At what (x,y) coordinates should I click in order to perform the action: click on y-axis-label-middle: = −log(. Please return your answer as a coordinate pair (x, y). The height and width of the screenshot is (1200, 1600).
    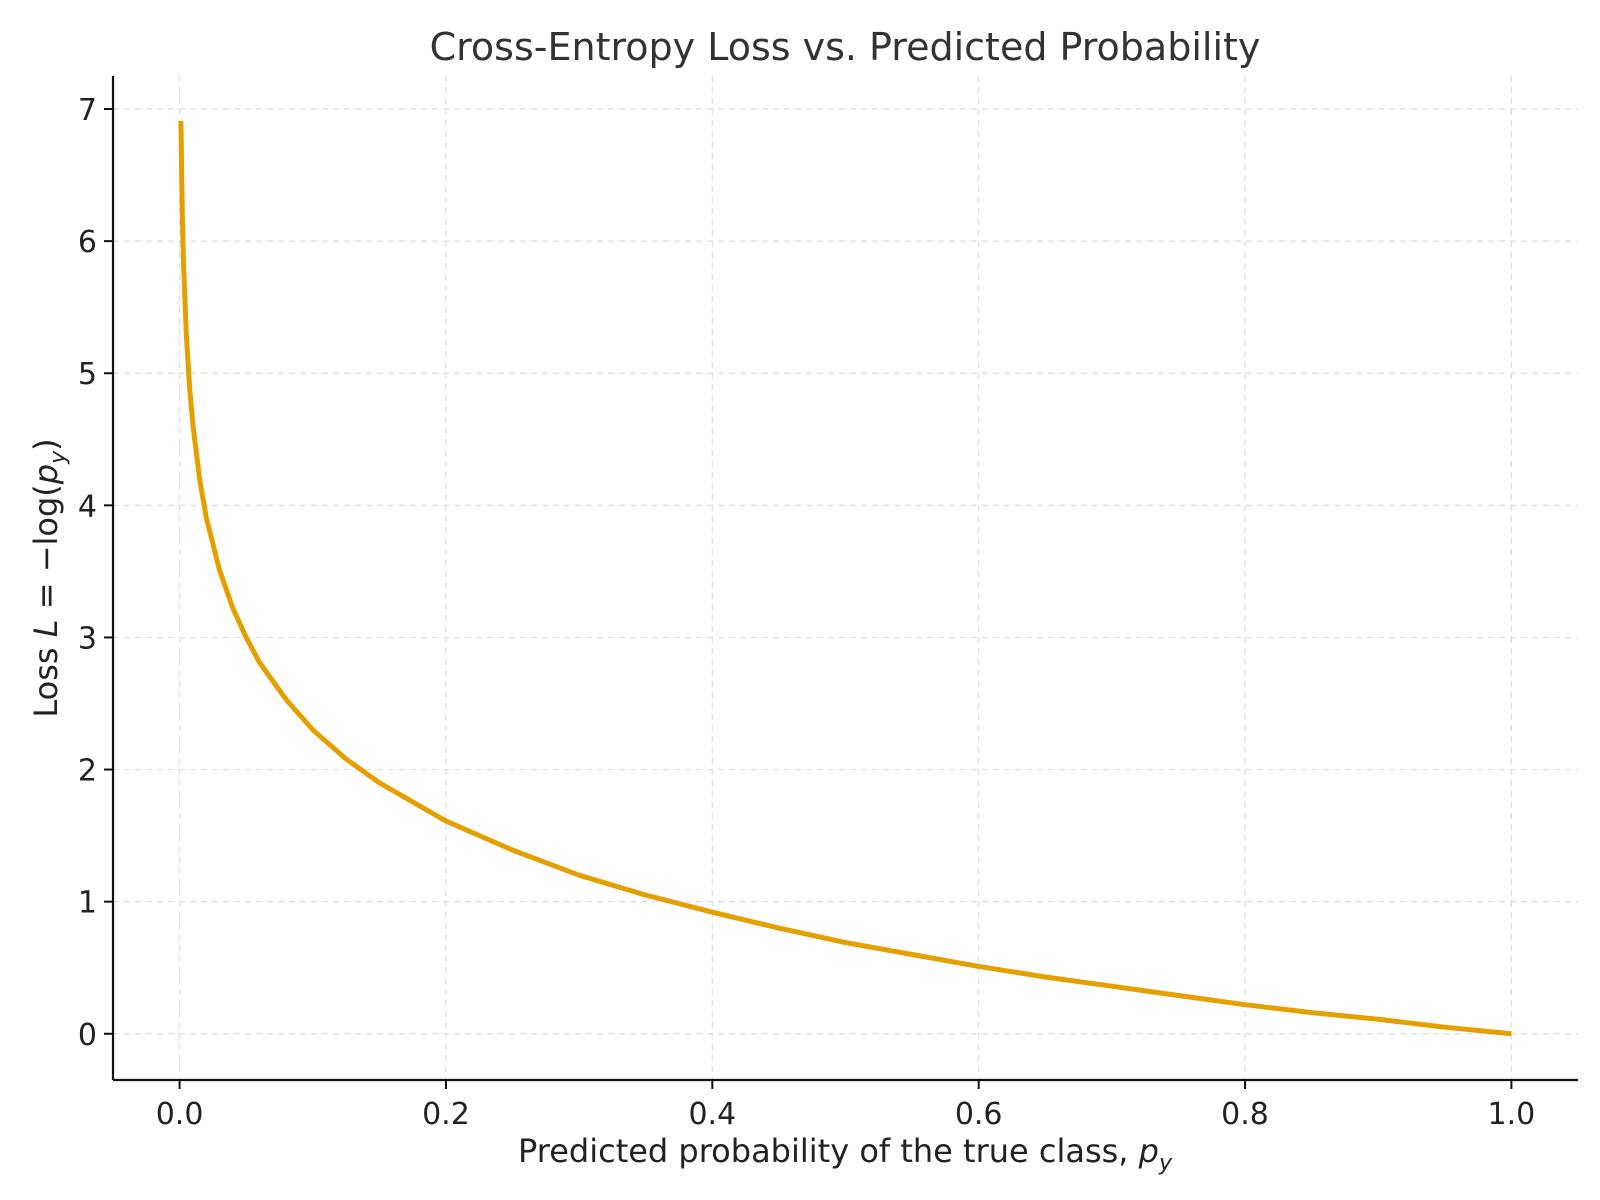
    Looking at the image, I should click on (46, 551).